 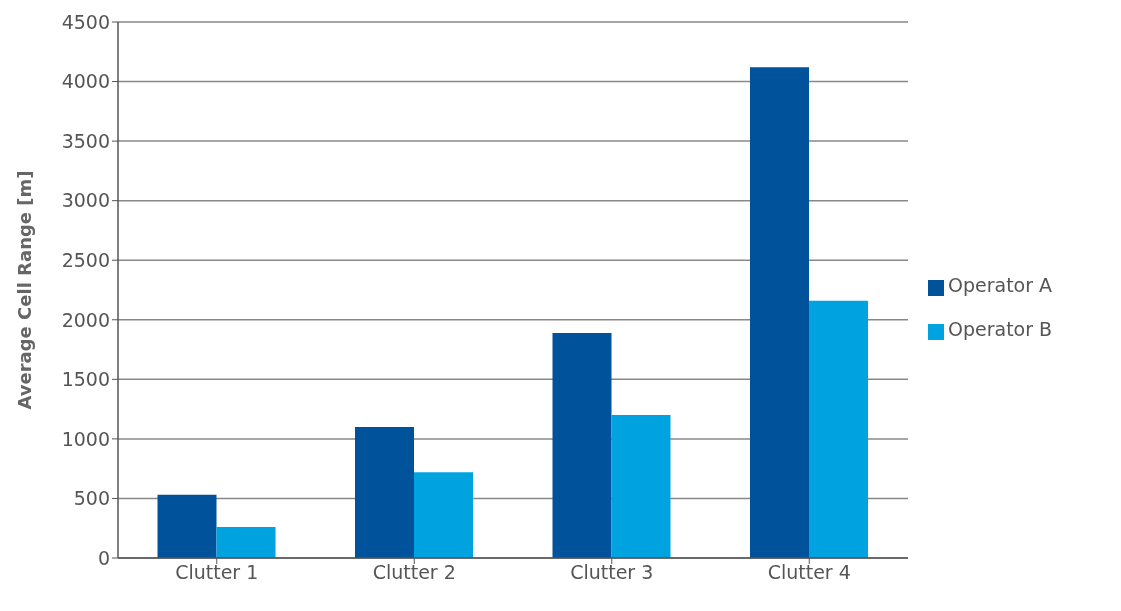 What do you see at coordinates (1000, 329) in the screenshot?
I see `legend-label: Operator B` at bounding box center [1000, 329].